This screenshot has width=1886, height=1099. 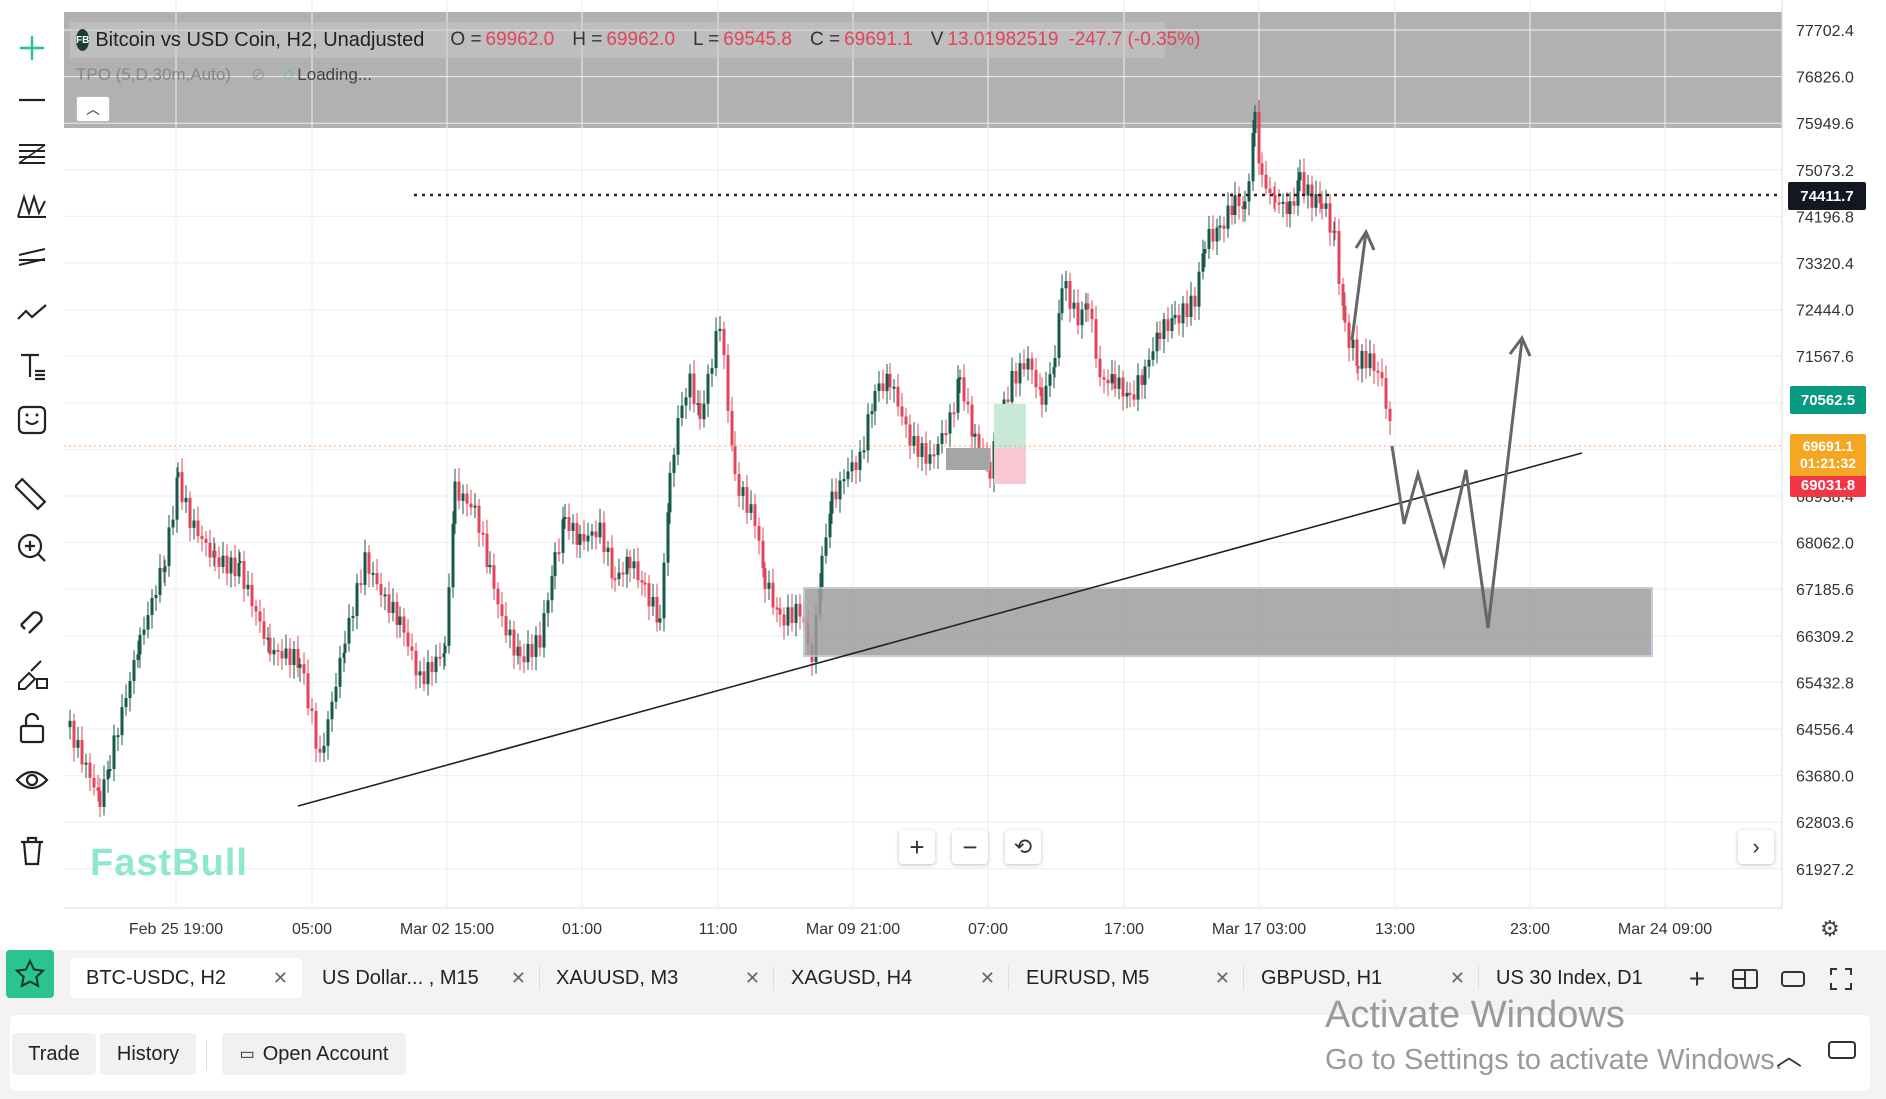 I want to click on symbol-tabs-bar, so click(x=943, y=979).